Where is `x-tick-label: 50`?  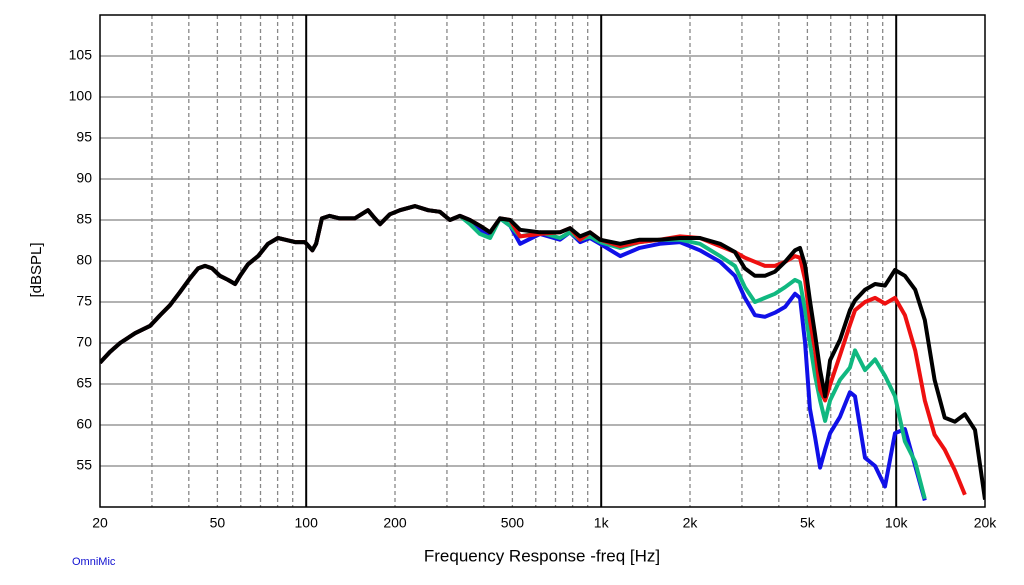 x-tick-label: 50 is located at coordinates (218, 523).